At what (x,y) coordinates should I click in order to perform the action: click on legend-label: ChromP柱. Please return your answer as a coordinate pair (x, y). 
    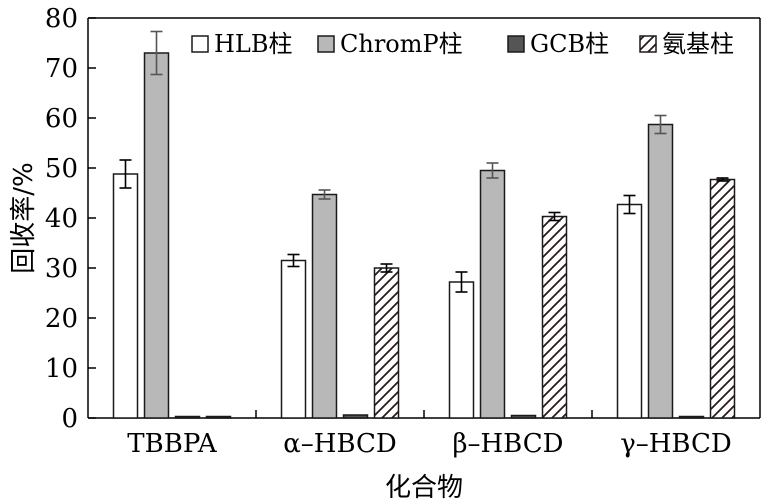
    Looking at the image, I should click on (401, 44).